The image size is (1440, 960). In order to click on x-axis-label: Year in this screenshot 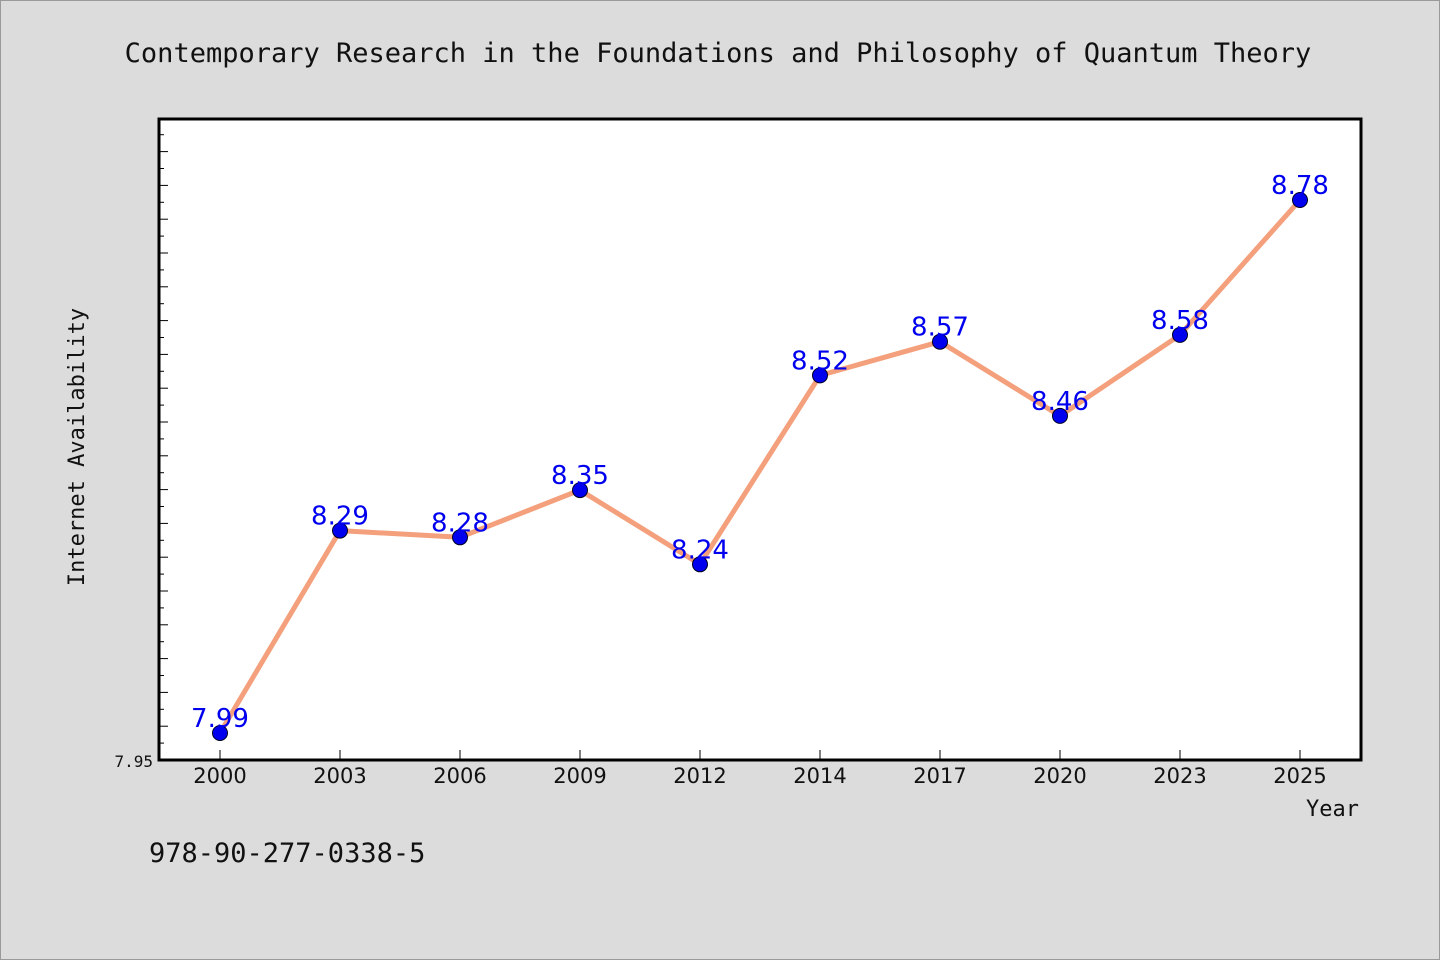, I will do `click(1332, 809)`.